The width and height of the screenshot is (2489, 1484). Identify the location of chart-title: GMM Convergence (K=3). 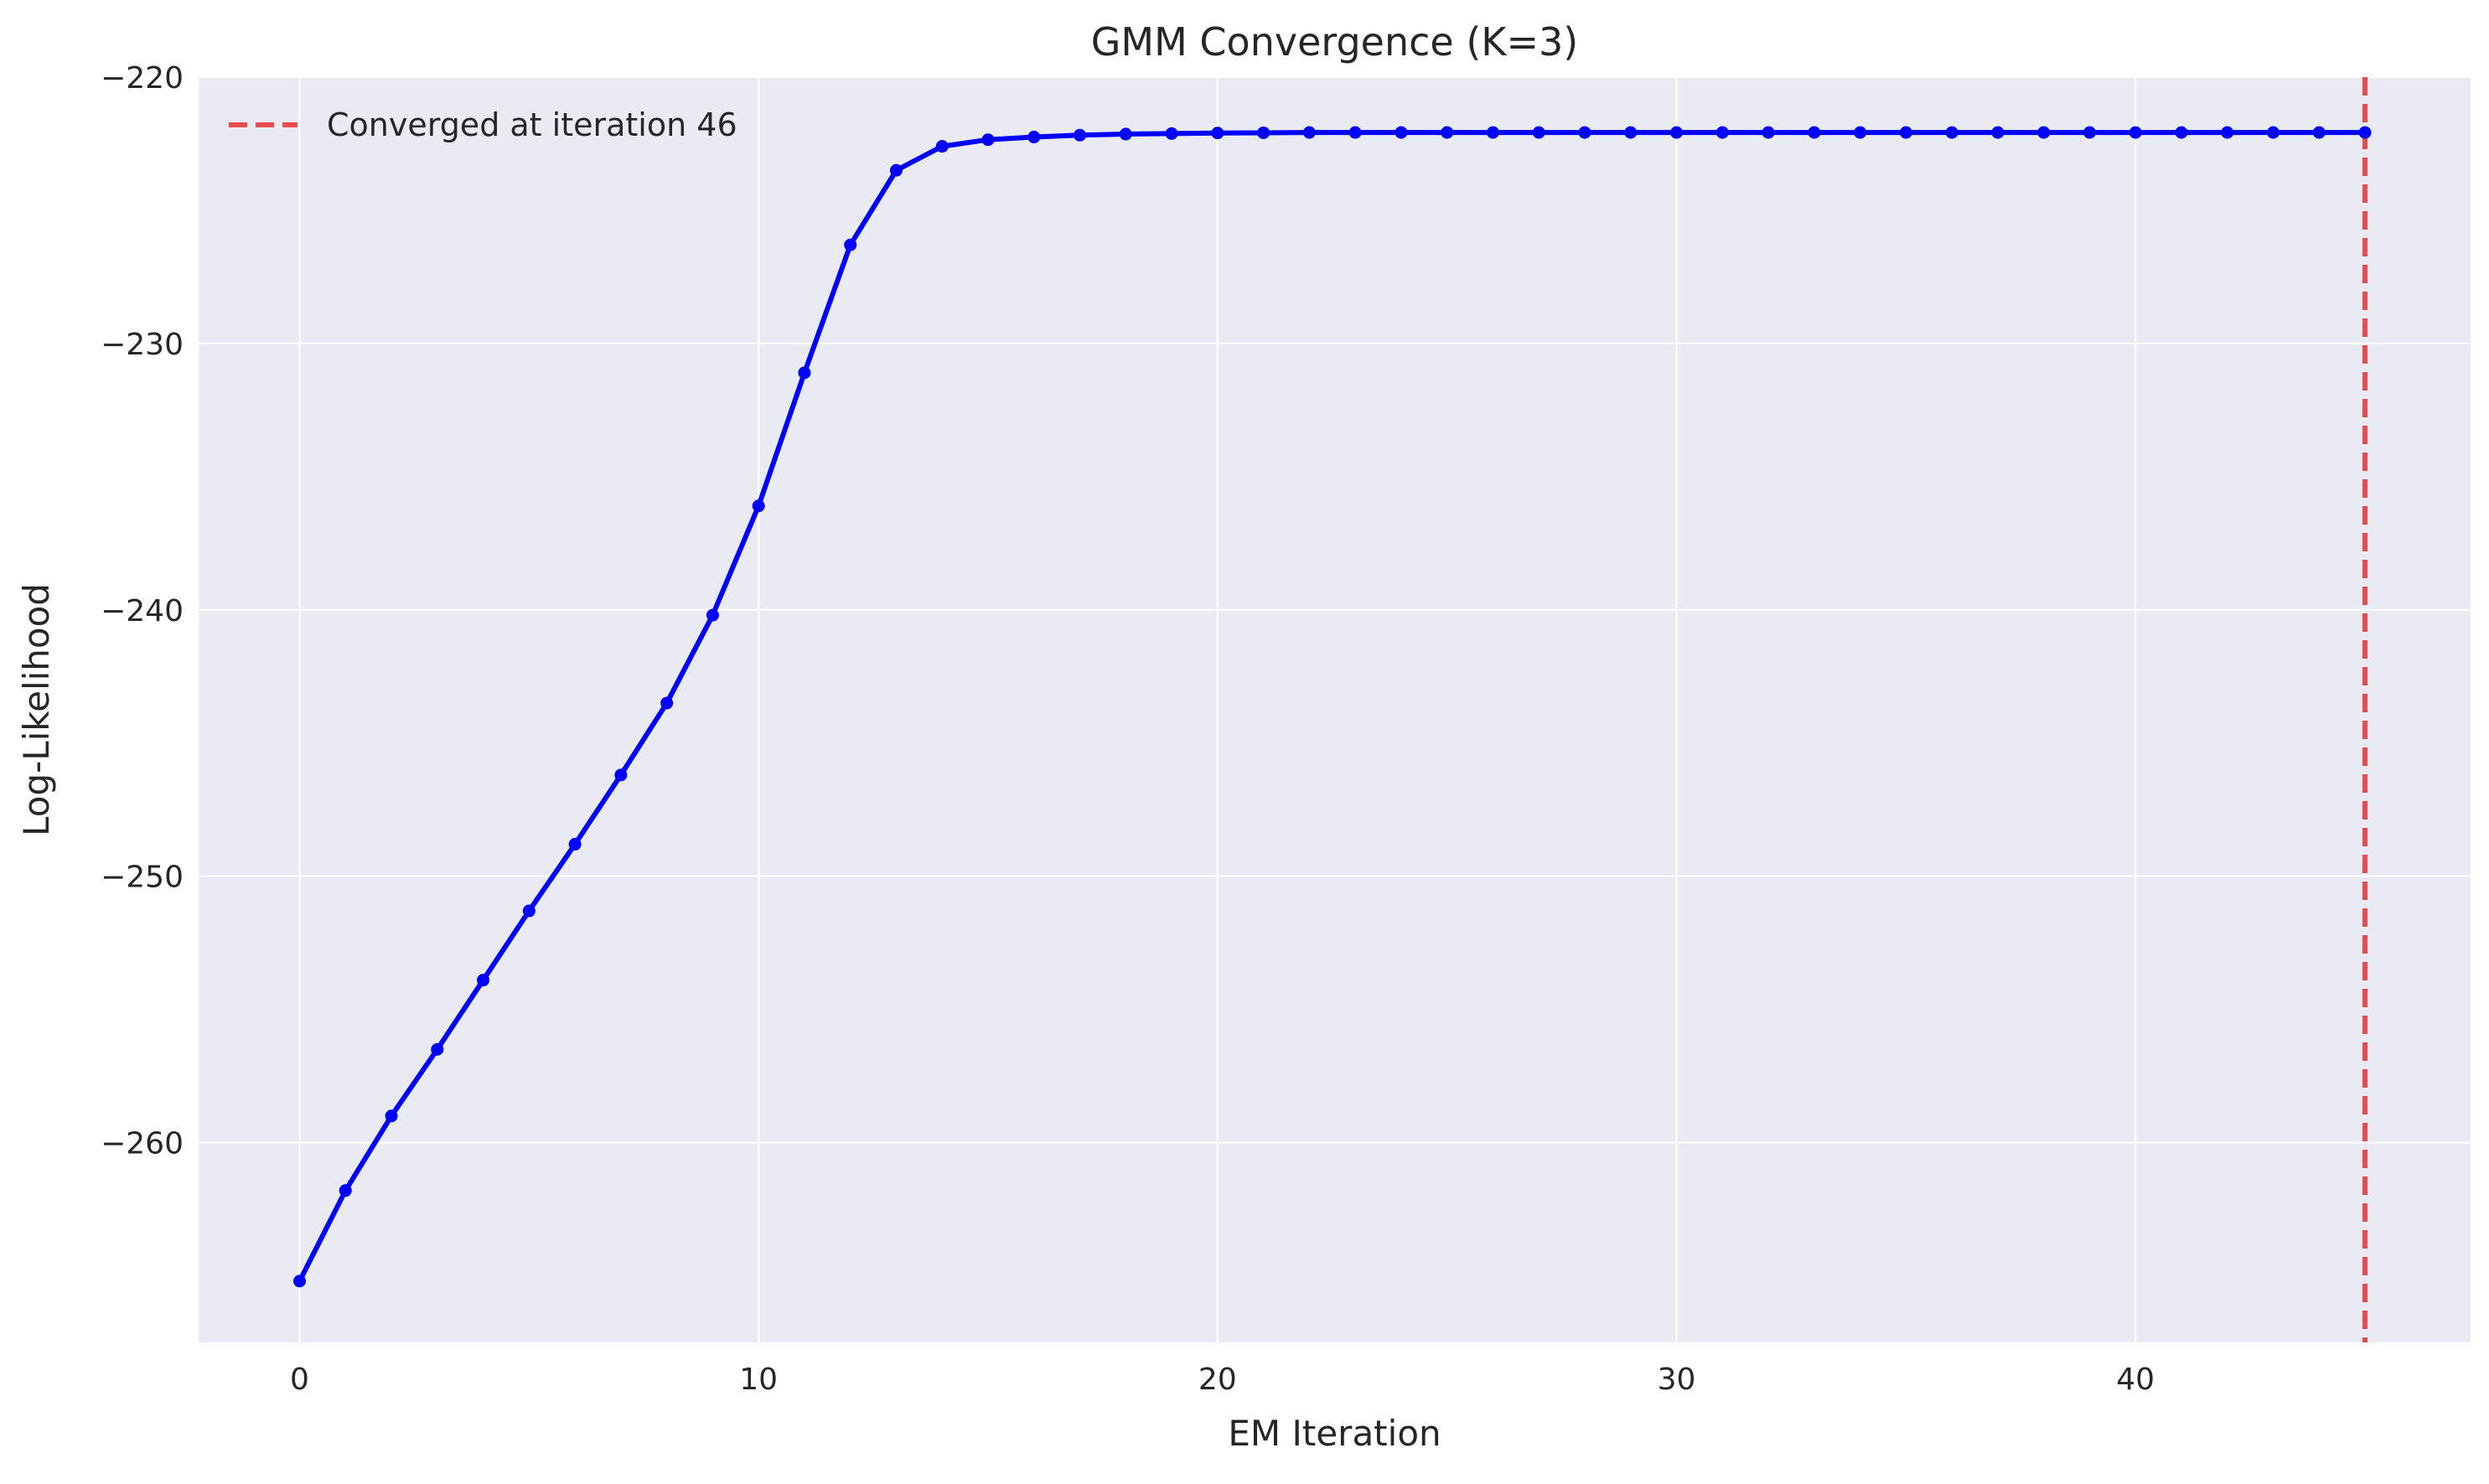
(1335, 42).